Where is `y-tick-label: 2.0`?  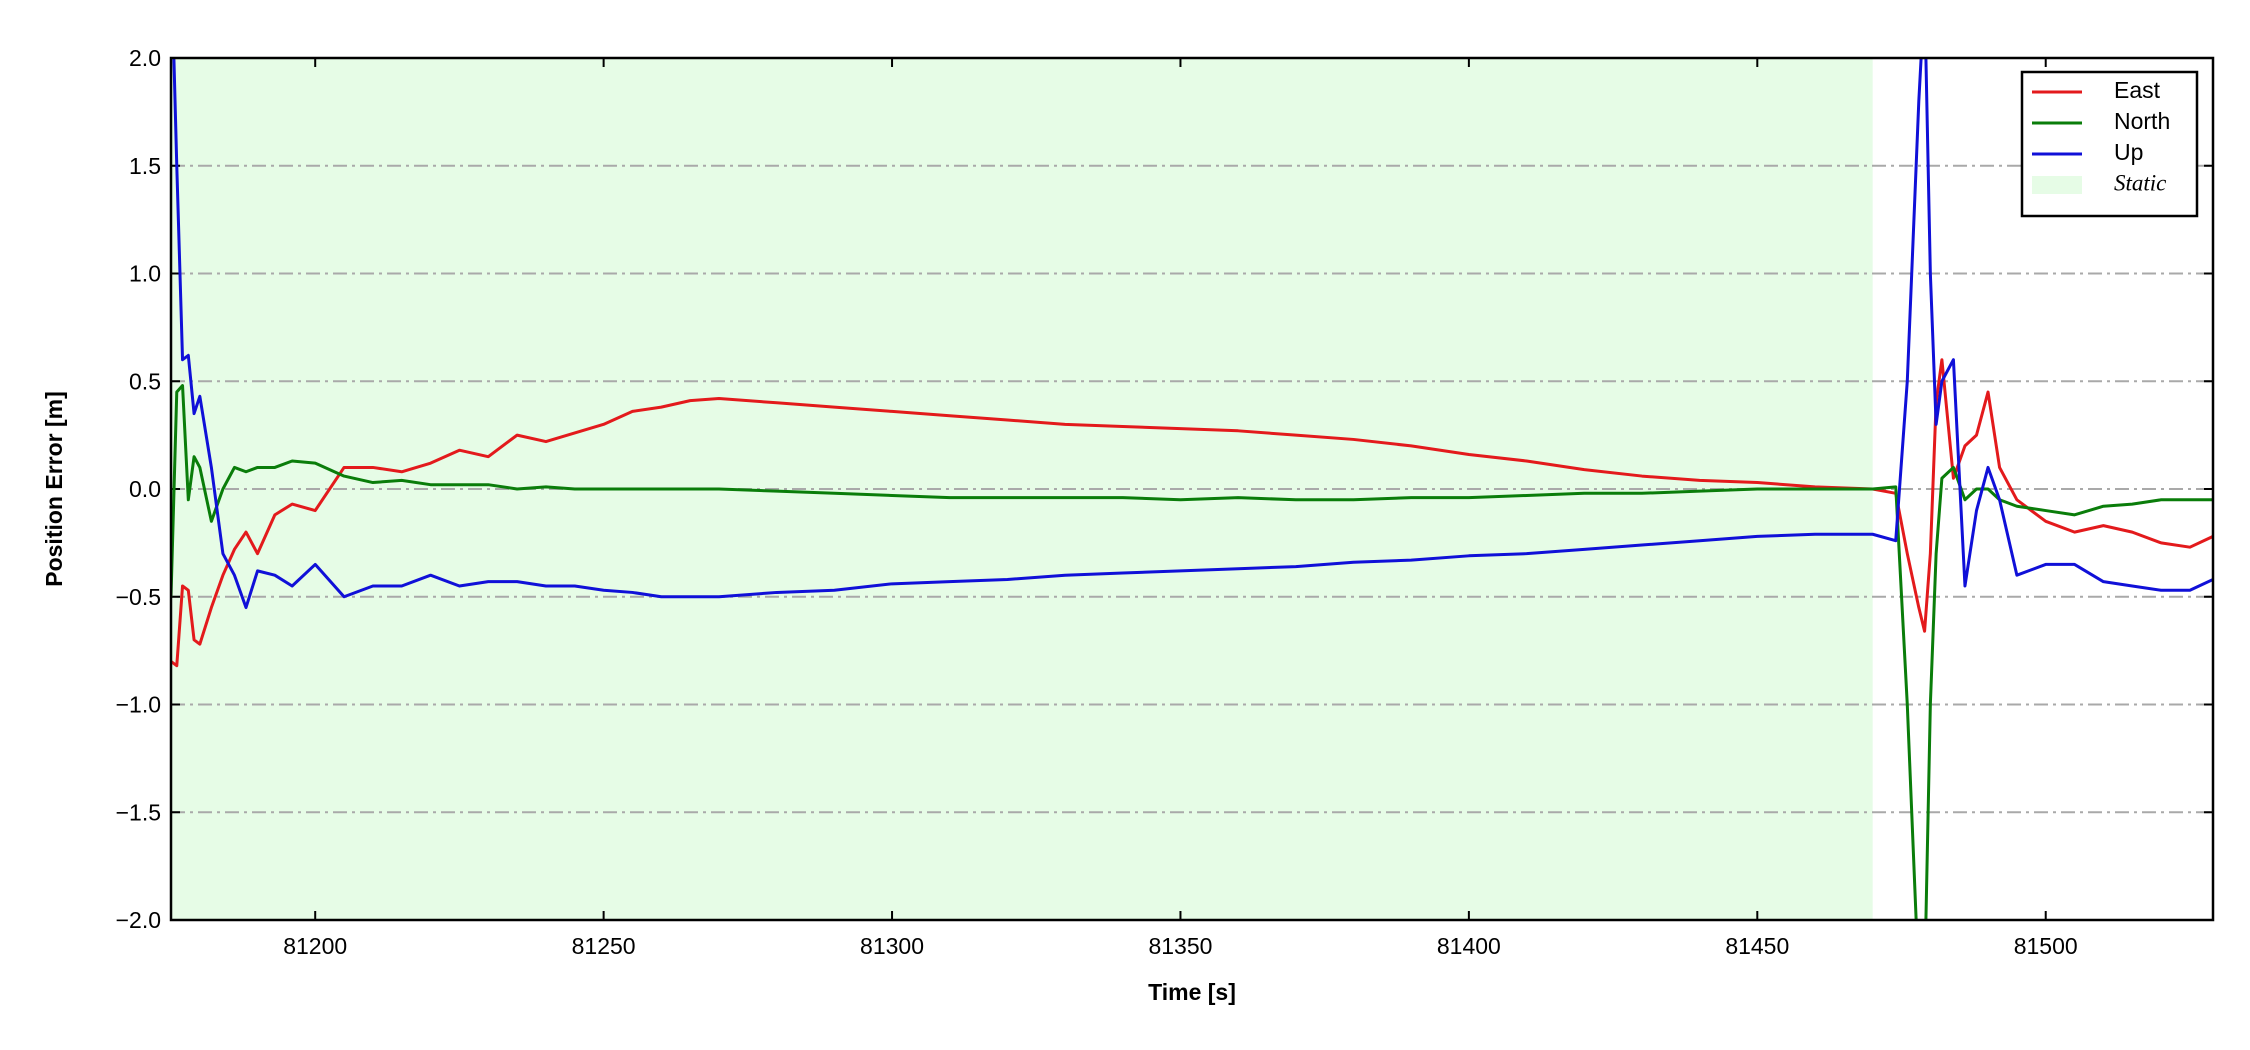 y-tick-label: 2.0 is located at coordinates (145, 58).